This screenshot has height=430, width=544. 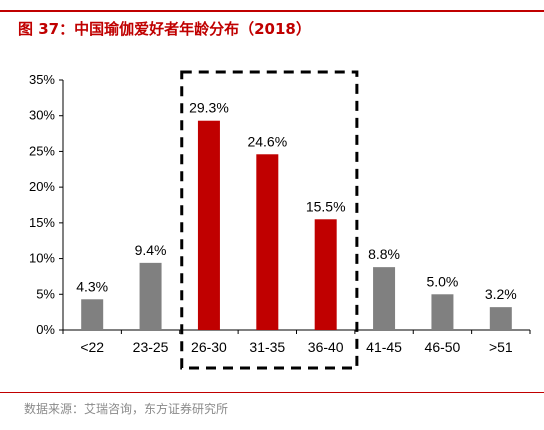 What do you see at coordinates (501, 347) in the screenshot?
I see `x-category-label: >51` at bounding box center [501, 347].